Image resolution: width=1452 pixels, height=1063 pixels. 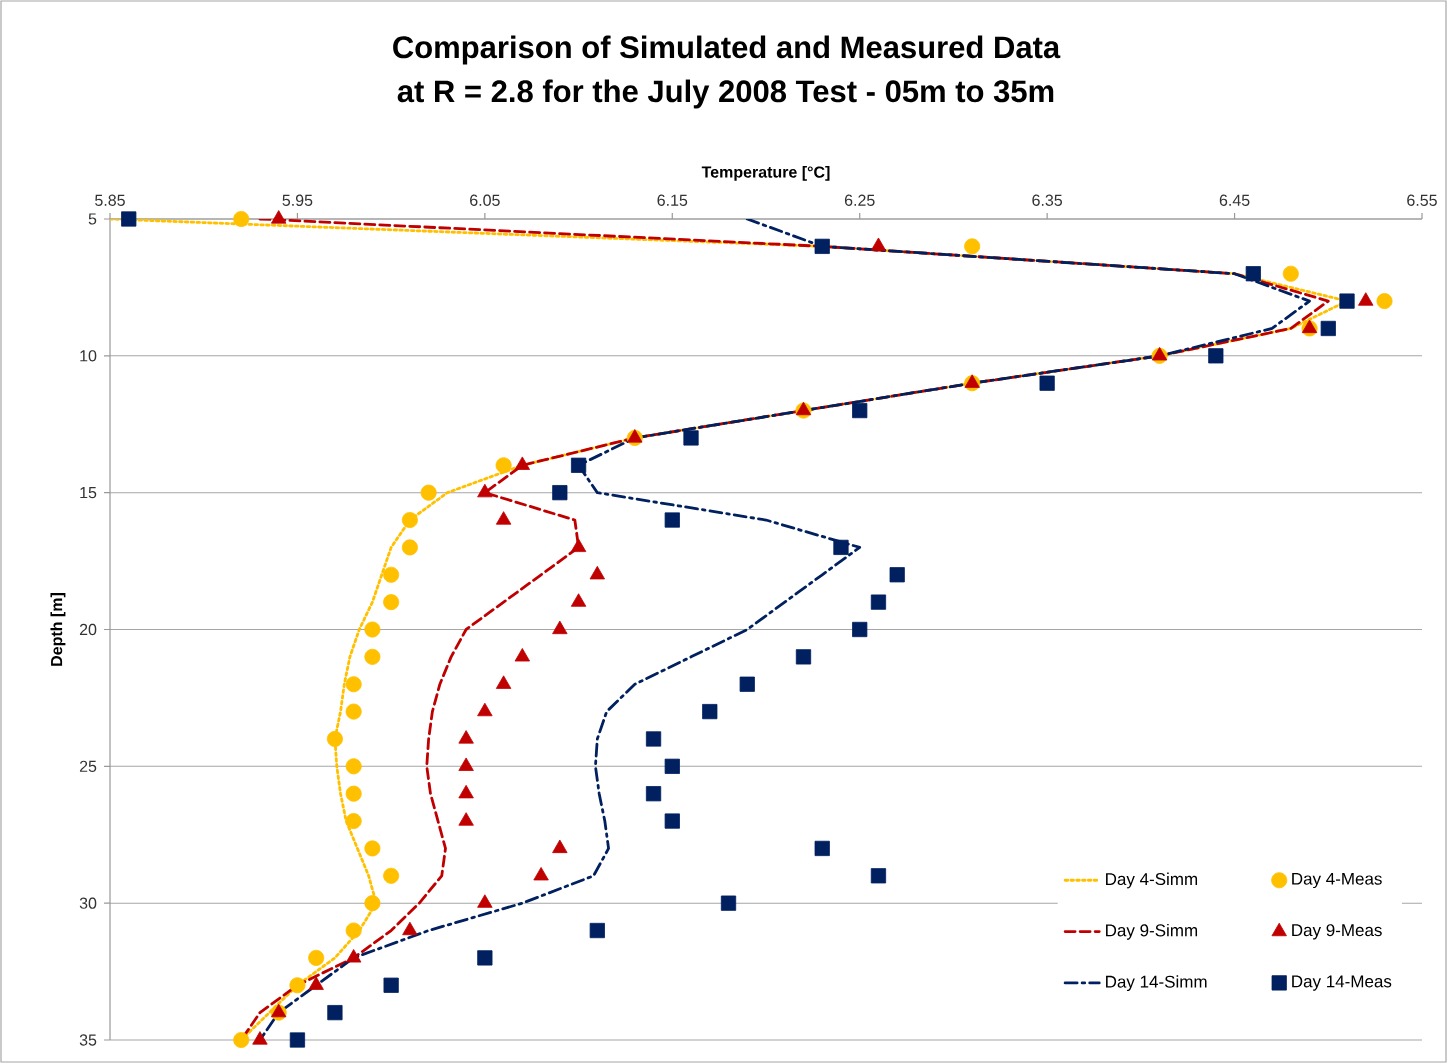 I want to click on chart-title: Comparison of Simulated and Measured Data, so click(x=727, y=50).